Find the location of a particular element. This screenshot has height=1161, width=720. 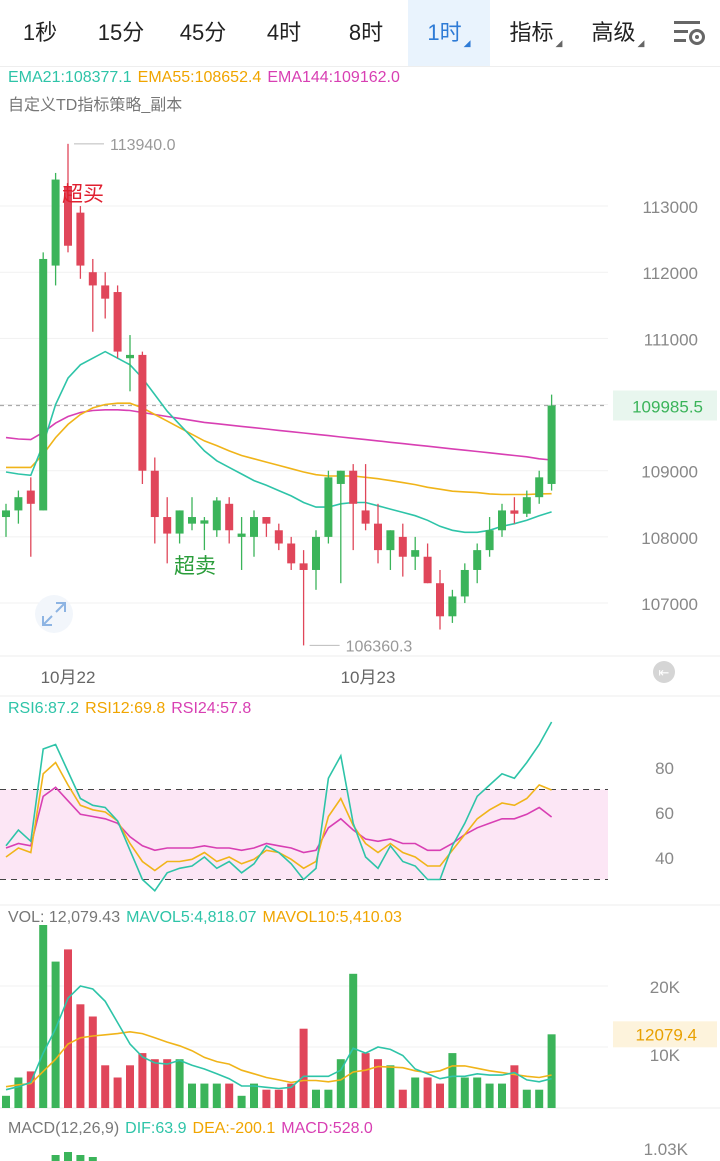

settings-sliders-icon is located at coordinates (689, 33).